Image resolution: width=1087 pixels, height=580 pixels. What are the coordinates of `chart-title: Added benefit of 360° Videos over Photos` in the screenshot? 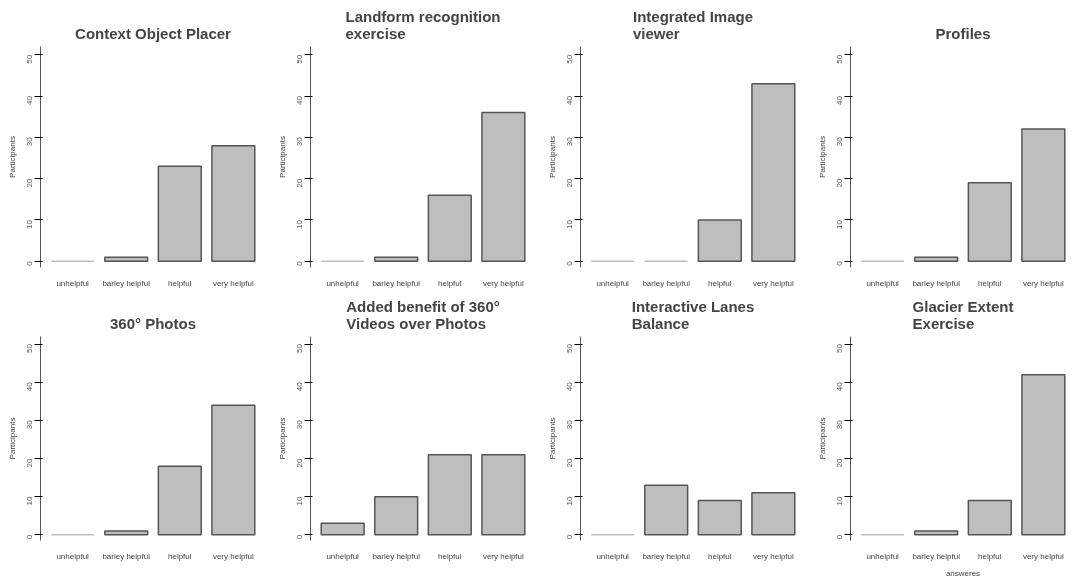 It's located at (423, 314).